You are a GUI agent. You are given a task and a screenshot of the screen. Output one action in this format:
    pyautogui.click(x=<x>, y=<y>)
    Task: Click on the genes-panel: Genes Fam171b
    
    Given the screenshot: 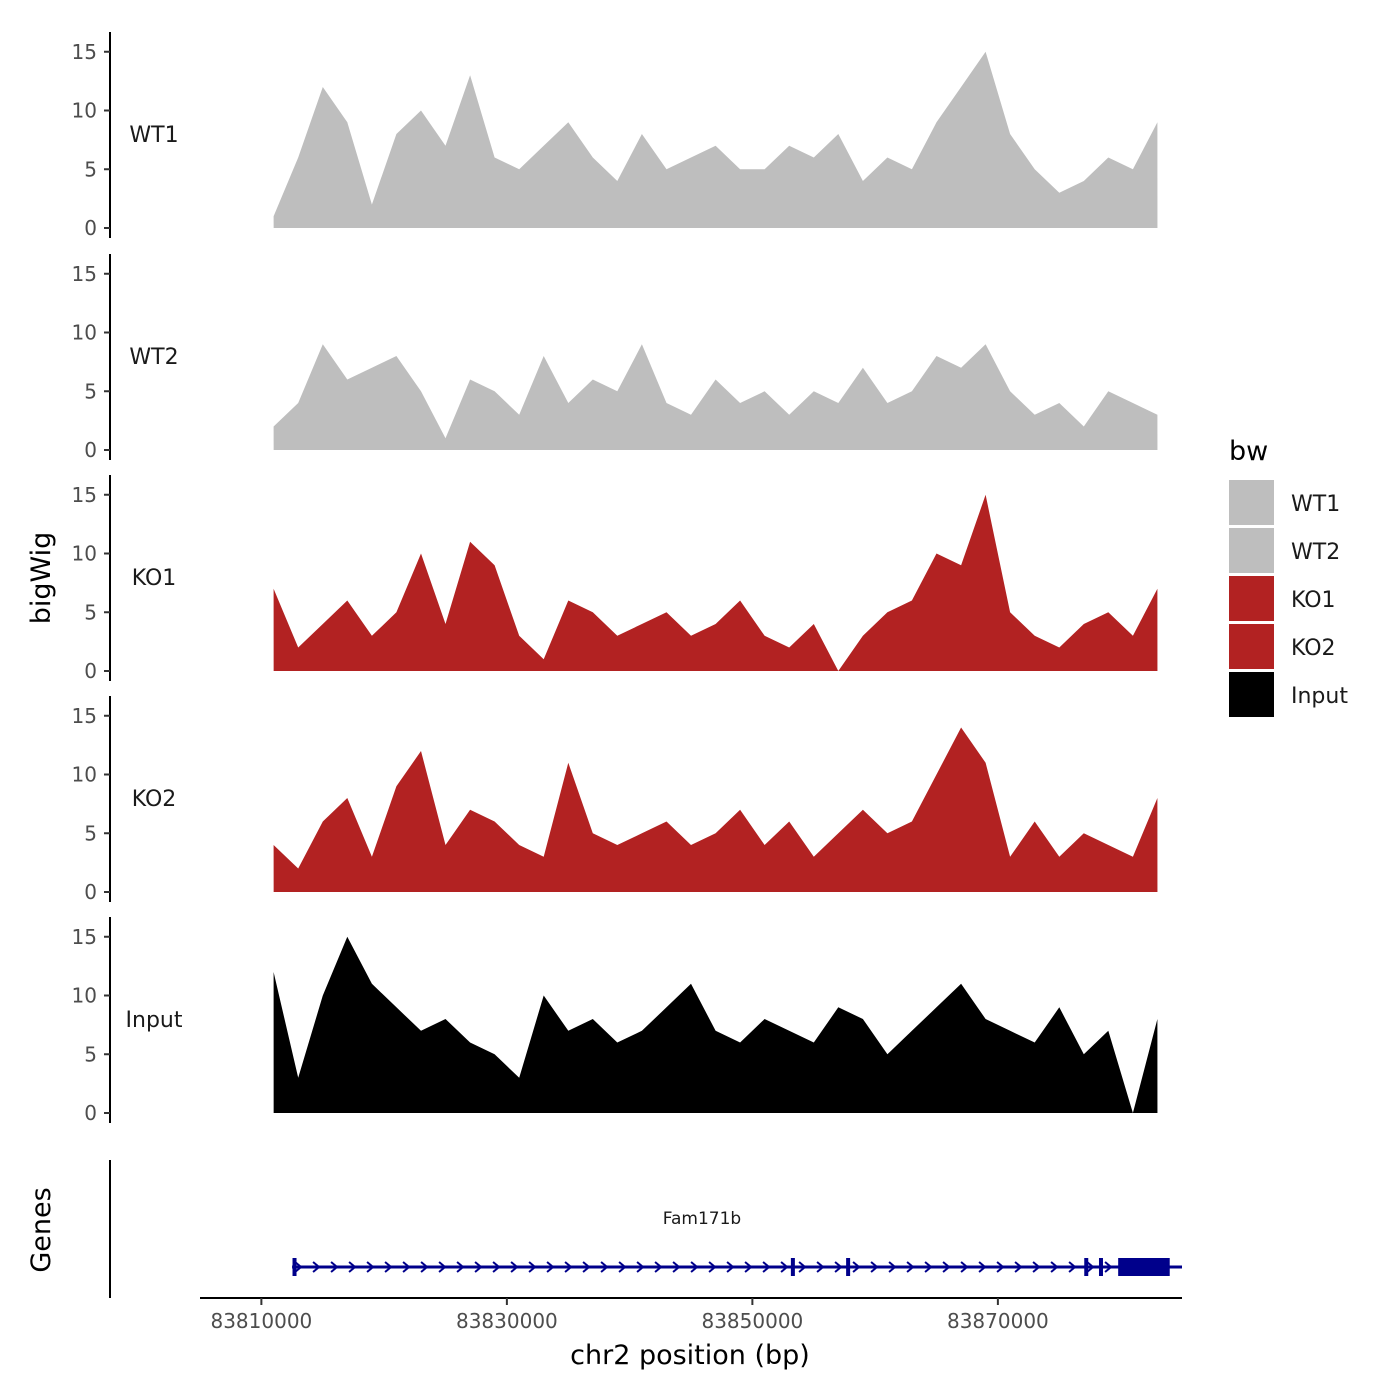 What is the action you would take?
    pyautogui.click(x=604, y=1229)
    